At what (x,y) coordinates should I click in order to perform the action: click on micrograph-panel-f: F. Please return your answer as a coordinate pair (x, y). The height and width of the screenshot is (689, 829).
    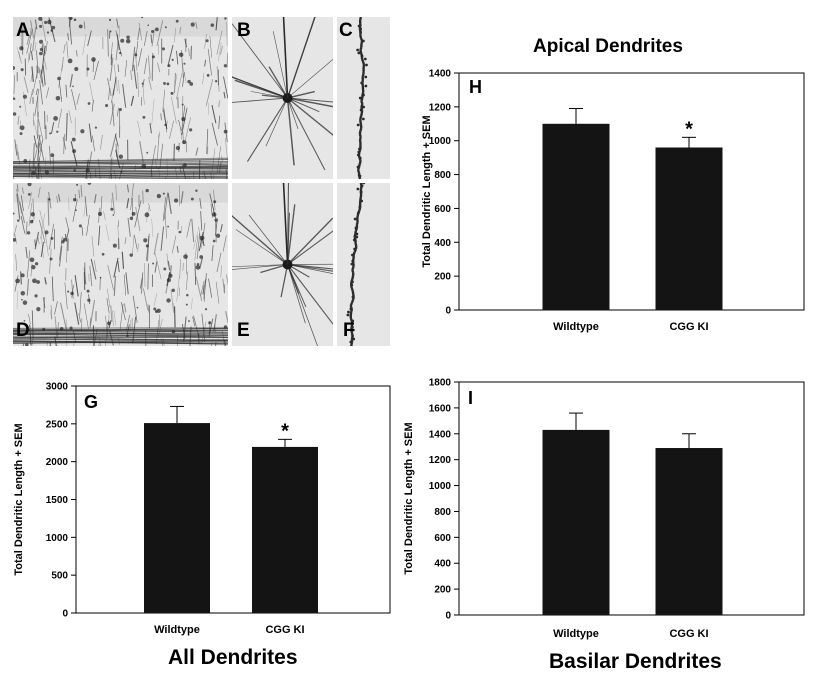
    Looking at the image, I should click on (363, 264).